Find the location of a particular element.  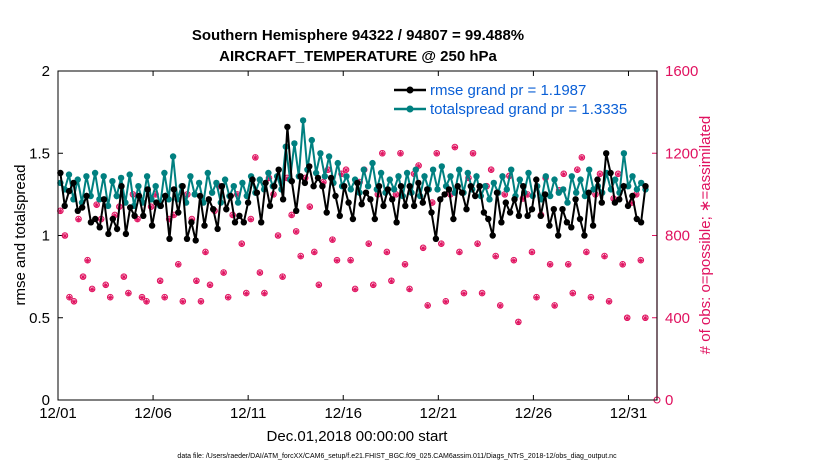

x-tick-label: 12/01 is located at coordinates (58, 413).